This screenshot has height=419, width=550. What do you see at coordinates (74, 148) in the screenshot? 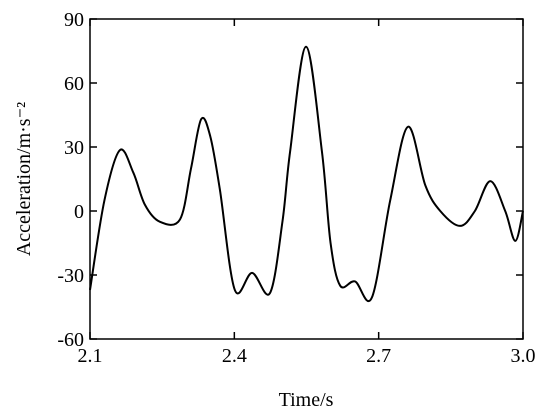
I see `y-tick-label: 30` at bounding box center [74, 148].